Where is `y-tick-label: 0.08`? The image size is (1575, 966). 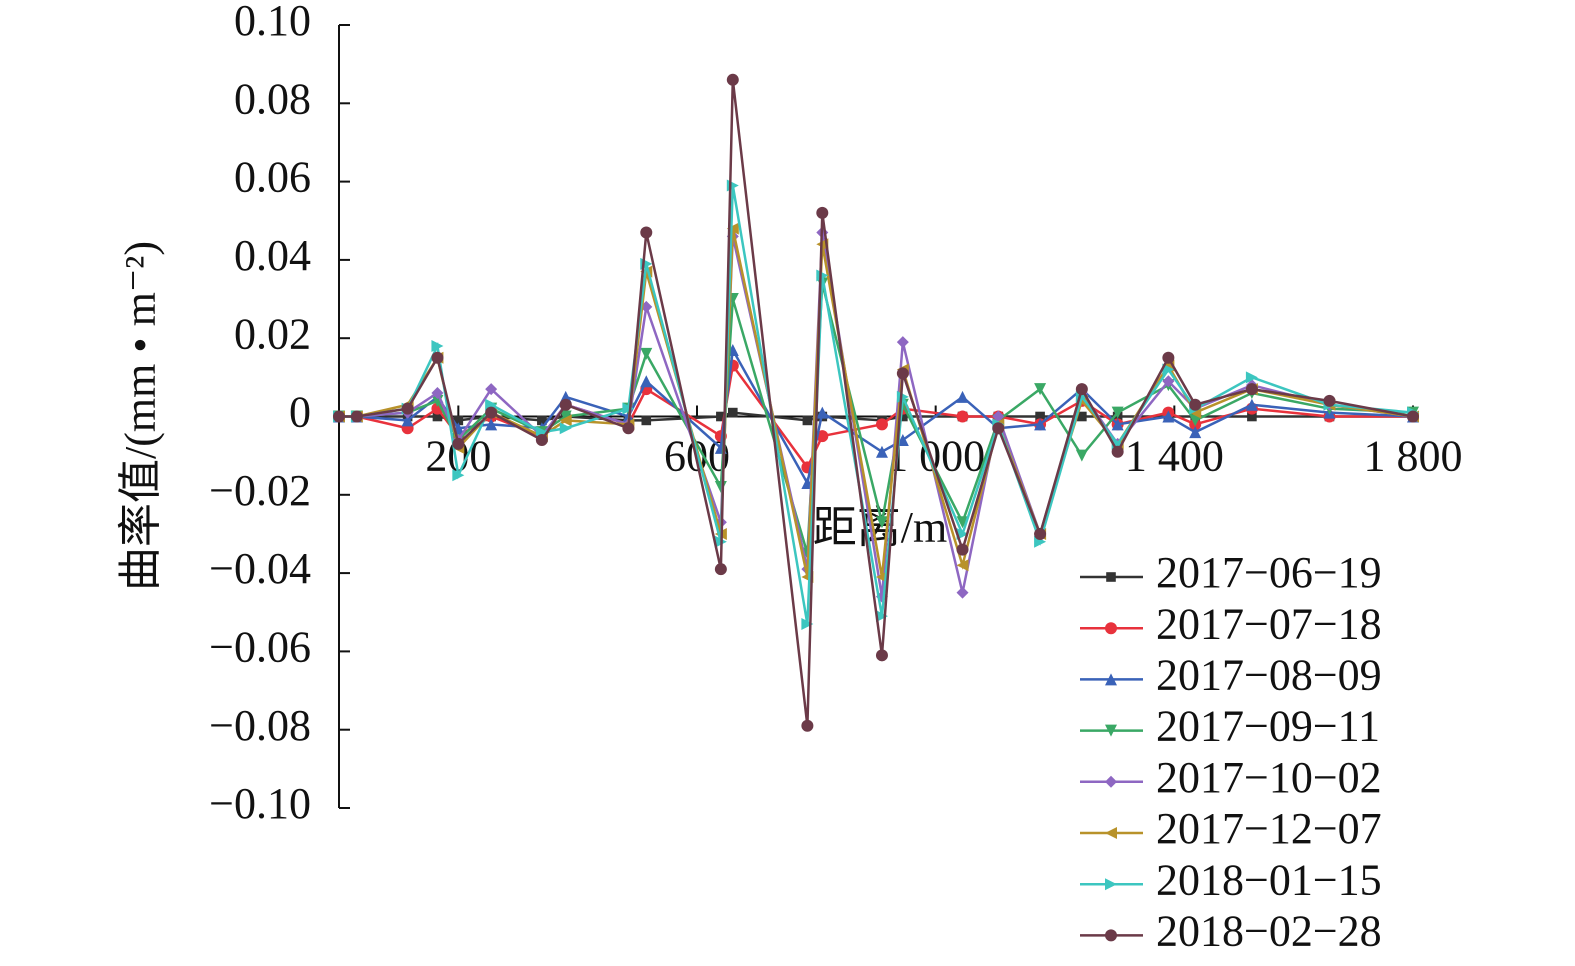
y-tick-label: 0.08 is located at coordinates (272, 98).